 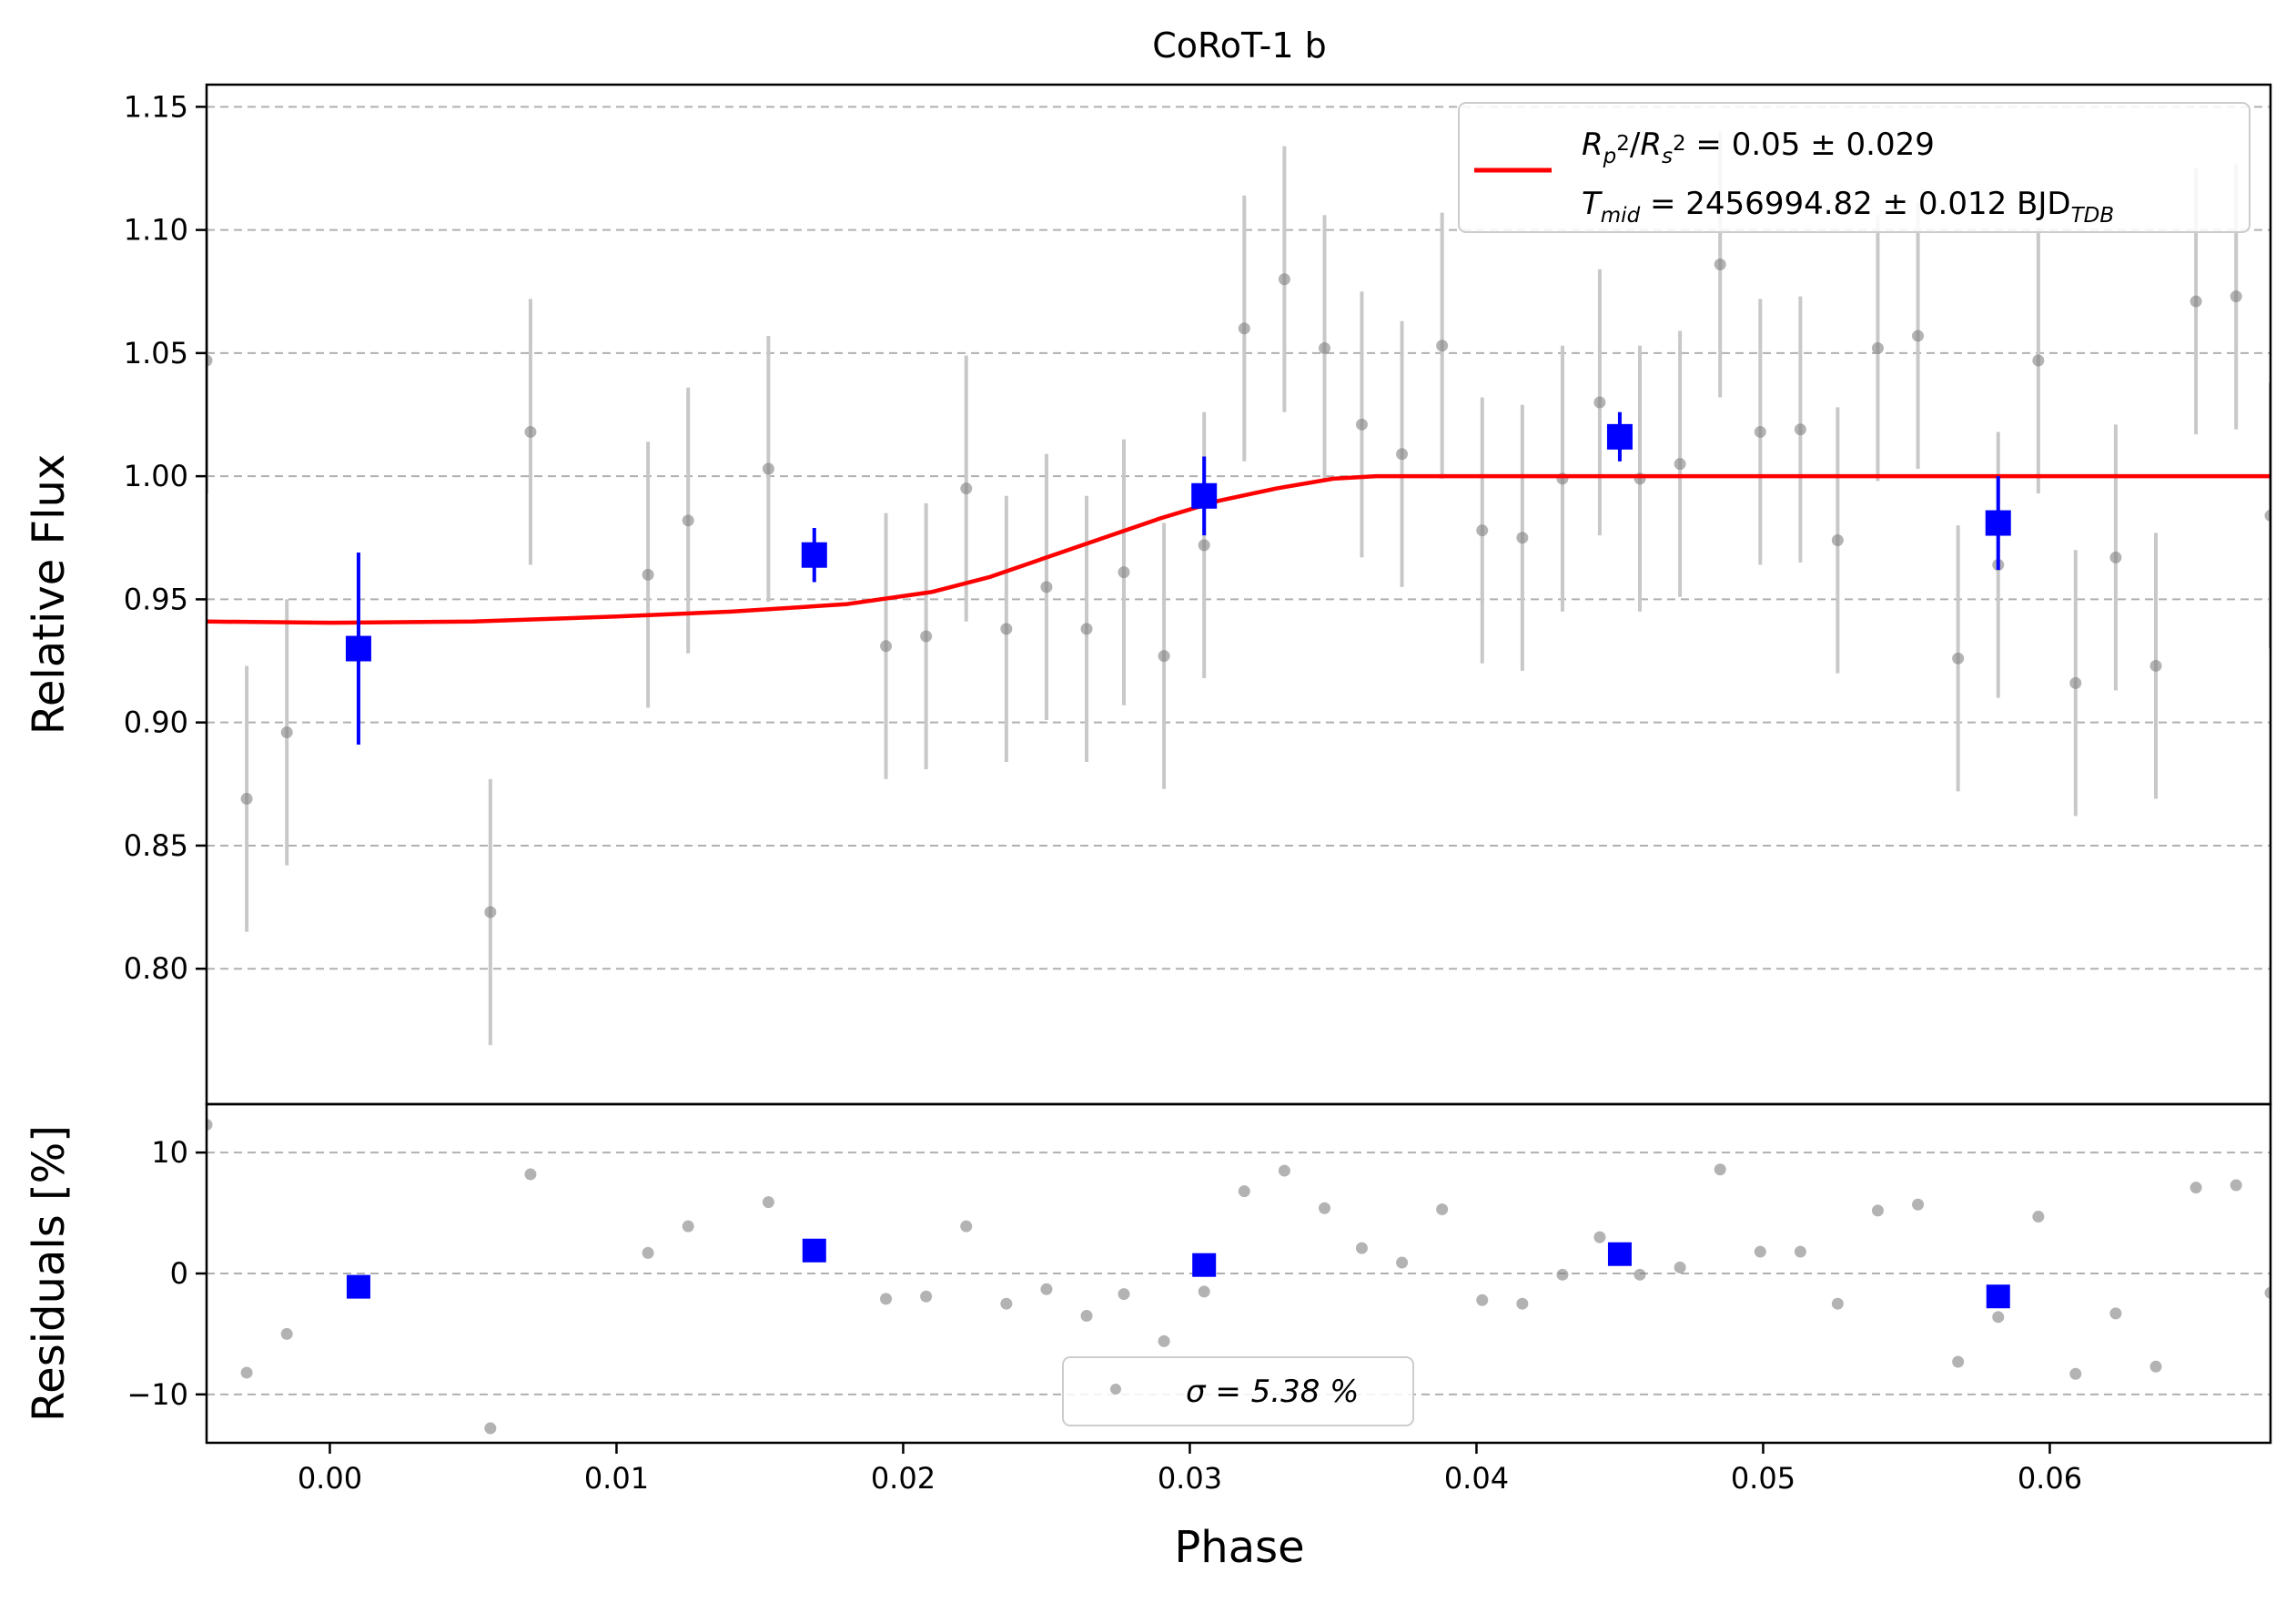 What do you see at coordinates (1239, 45) in the screenshot?
I see `chart-title: CoRoT-1 b` at bounding box center [1239, 45].